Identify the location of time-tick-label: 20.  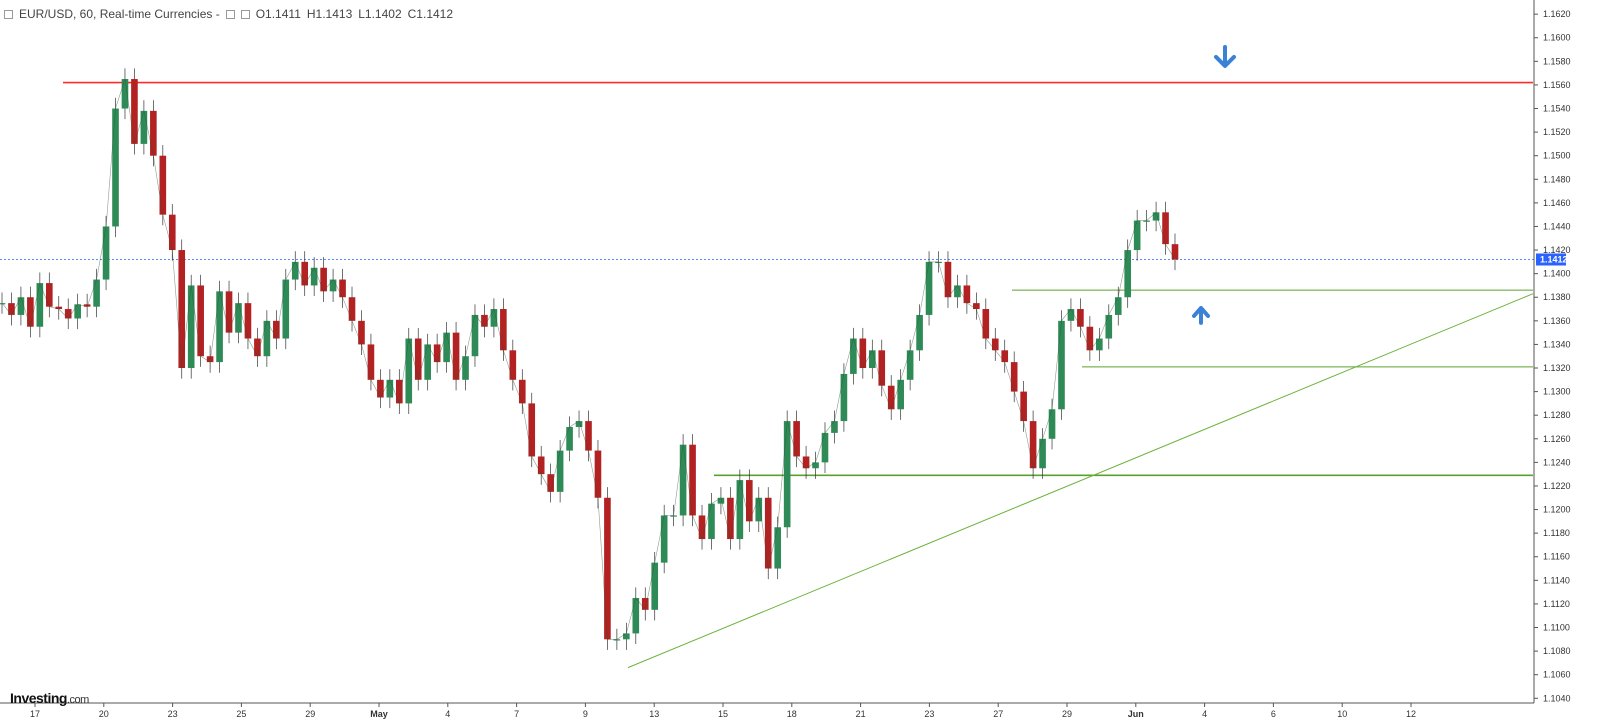
(104, 714).